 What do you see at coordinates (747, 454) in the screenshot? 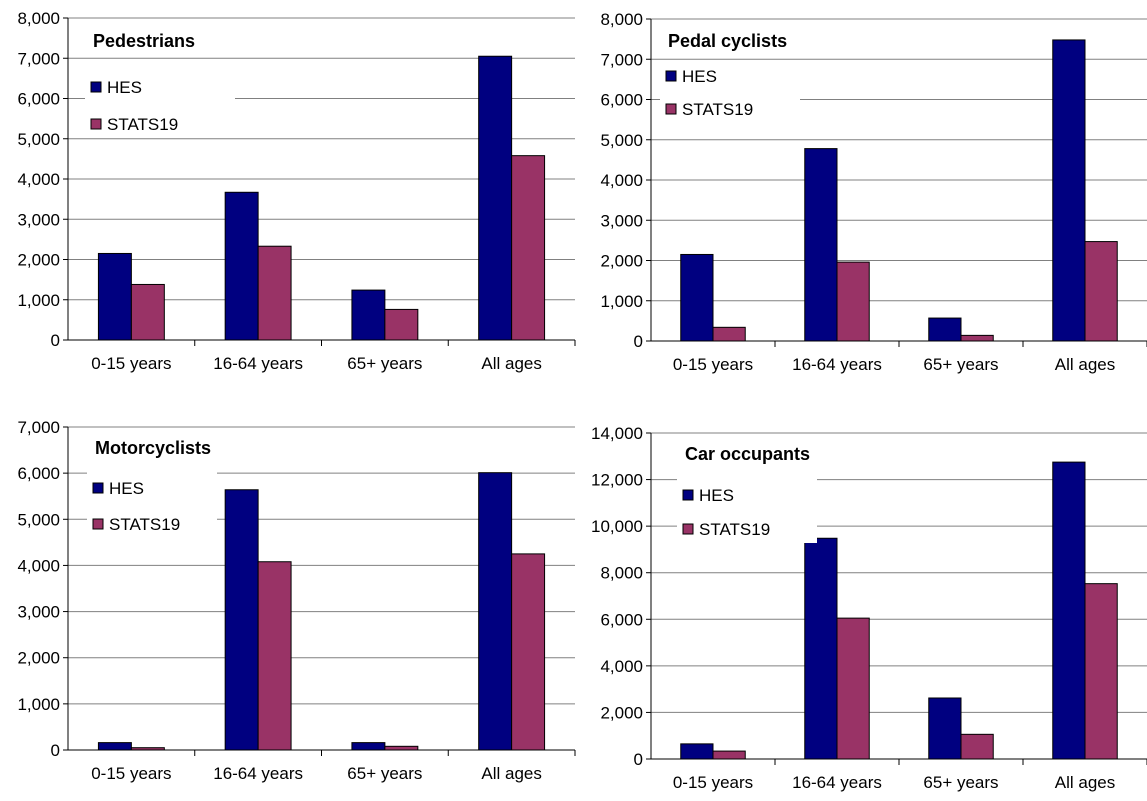
I see `chart-title: Car occupants` at bounding box center [747, 454].